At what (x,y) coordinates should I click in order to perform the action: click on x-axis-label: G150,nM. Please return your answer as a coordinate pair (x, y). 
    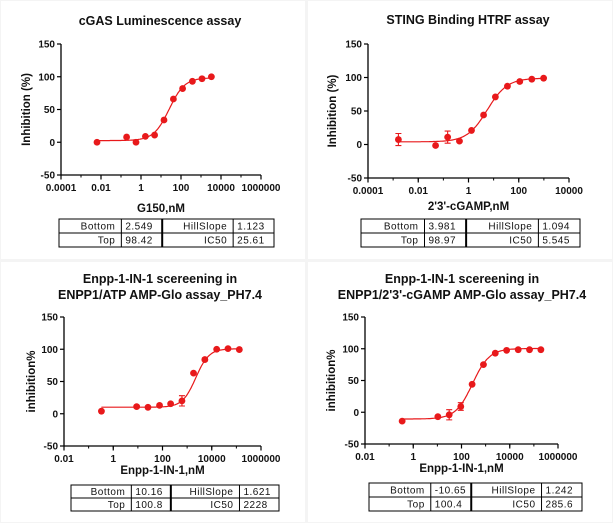
    Looking at the image, I should click on (161, 209).